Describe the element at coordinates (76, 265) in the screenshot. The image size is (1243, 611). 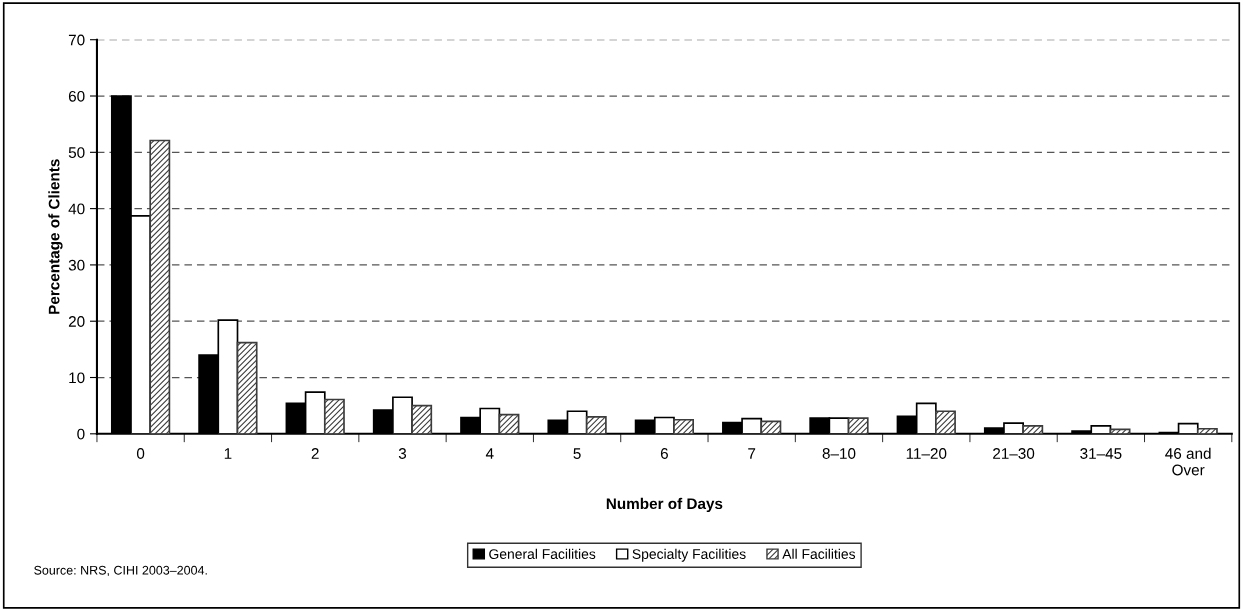
I see `y-tick-label: 30` at that location.